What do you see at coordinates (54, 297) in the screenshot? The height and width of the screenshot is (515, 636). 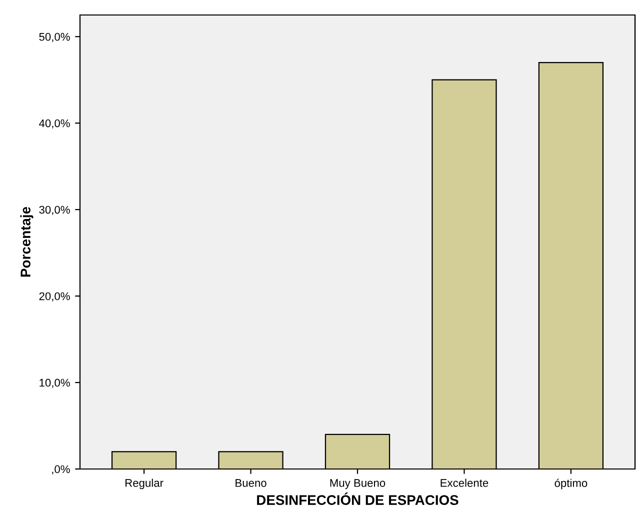 I see `y-tick-label: 20,0%` at bounding box center [54, 297].